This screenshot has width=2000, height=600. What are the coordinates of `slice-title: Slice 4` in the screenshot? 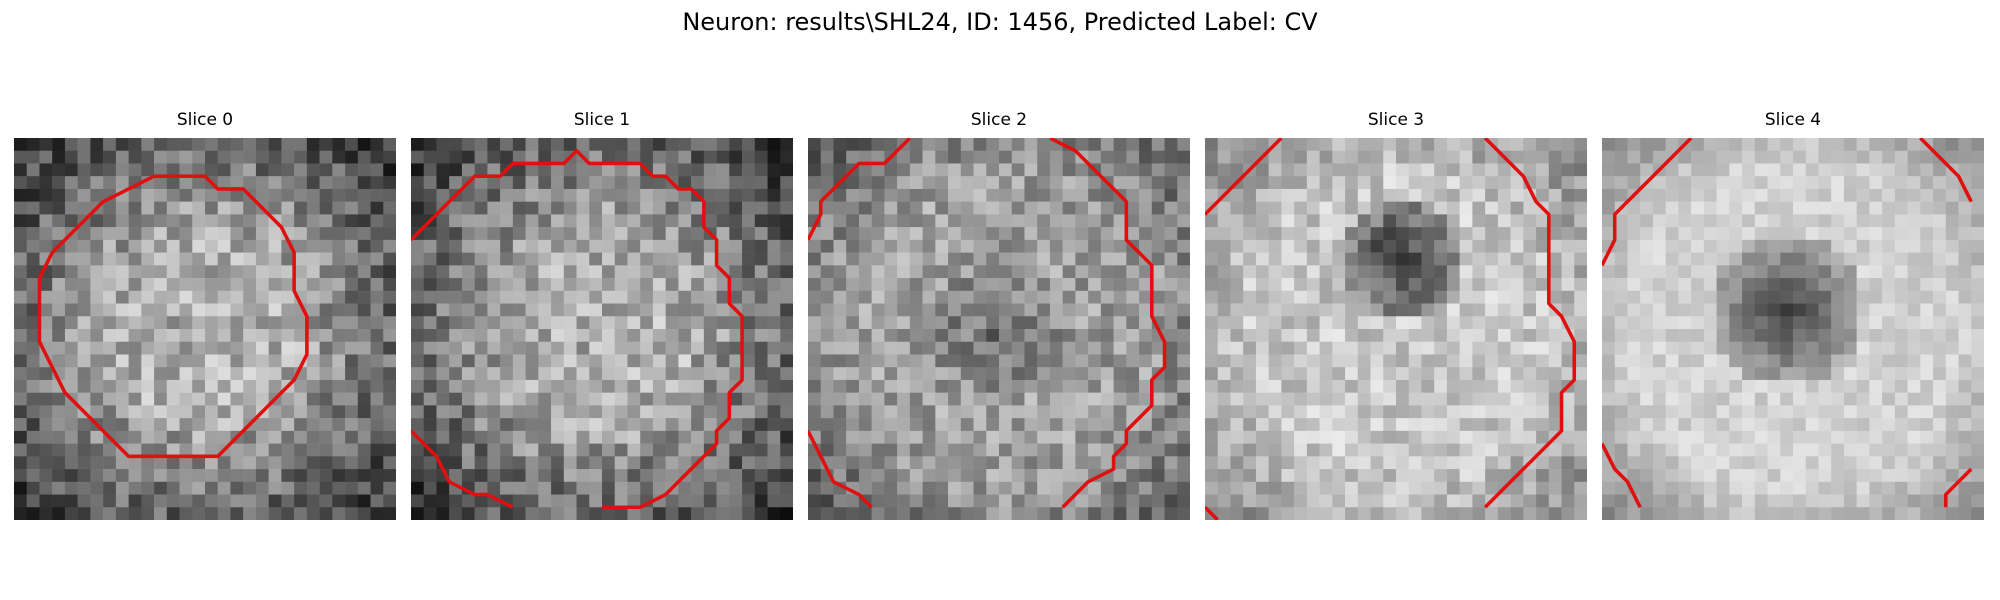 It's located at (1793, 120).